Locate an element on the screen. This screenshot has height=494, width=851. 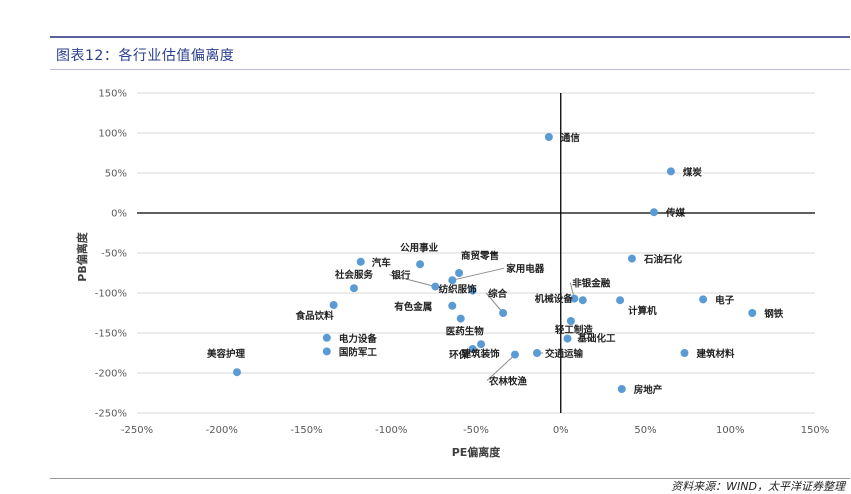
y-tick-label: -200% is located at coordinates (111, 374).